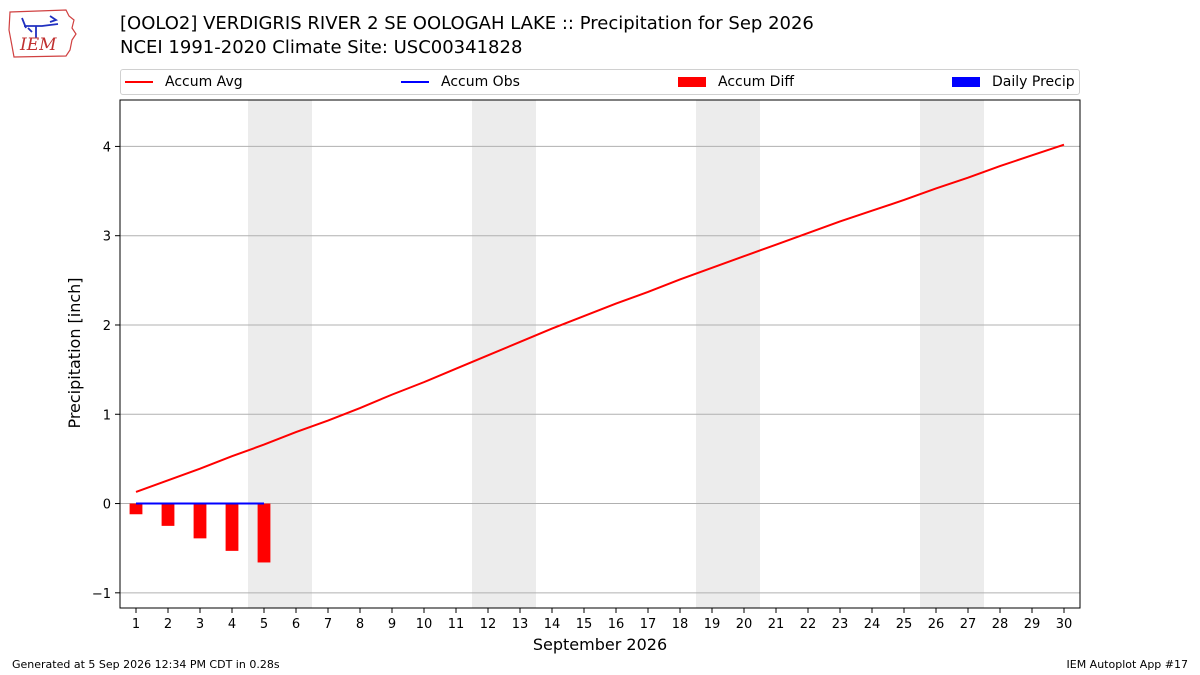 This screenshot has width=1200, height=675. Describe the element at coordinates (1032, 624) in the screenshot. I see `x-tick-label: 29` at that location.